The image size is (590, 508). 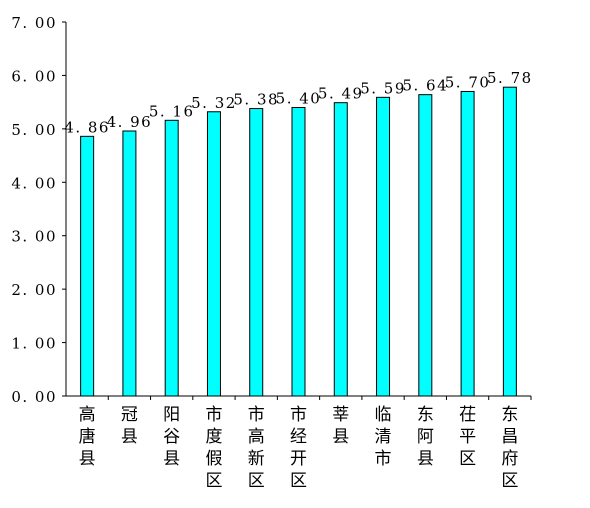 I want to click on bar-value-label: 5. 59, so click(x=383, y=88).